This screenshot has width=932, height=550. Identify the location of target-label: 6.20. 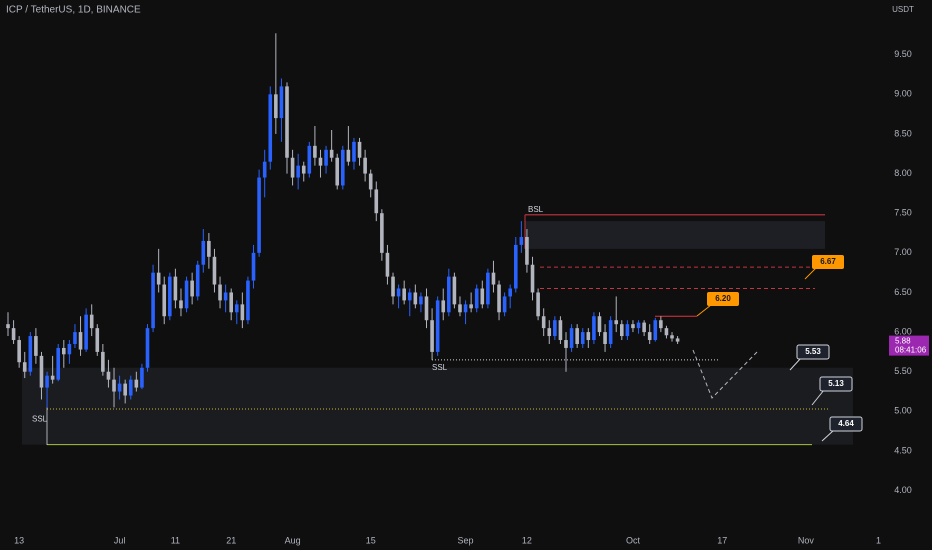
(723, 298).